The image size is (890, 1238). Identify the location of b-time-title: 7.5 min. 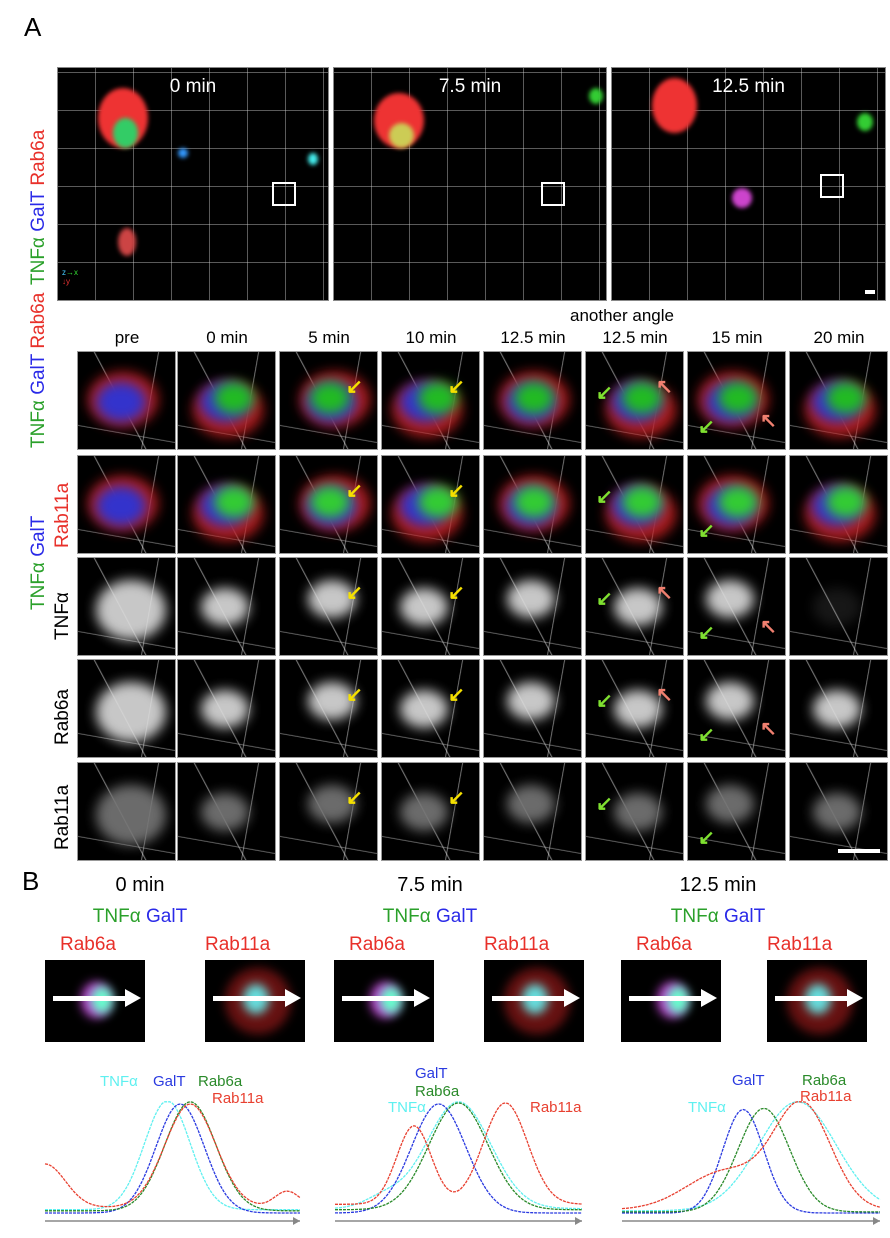
(430, 885).